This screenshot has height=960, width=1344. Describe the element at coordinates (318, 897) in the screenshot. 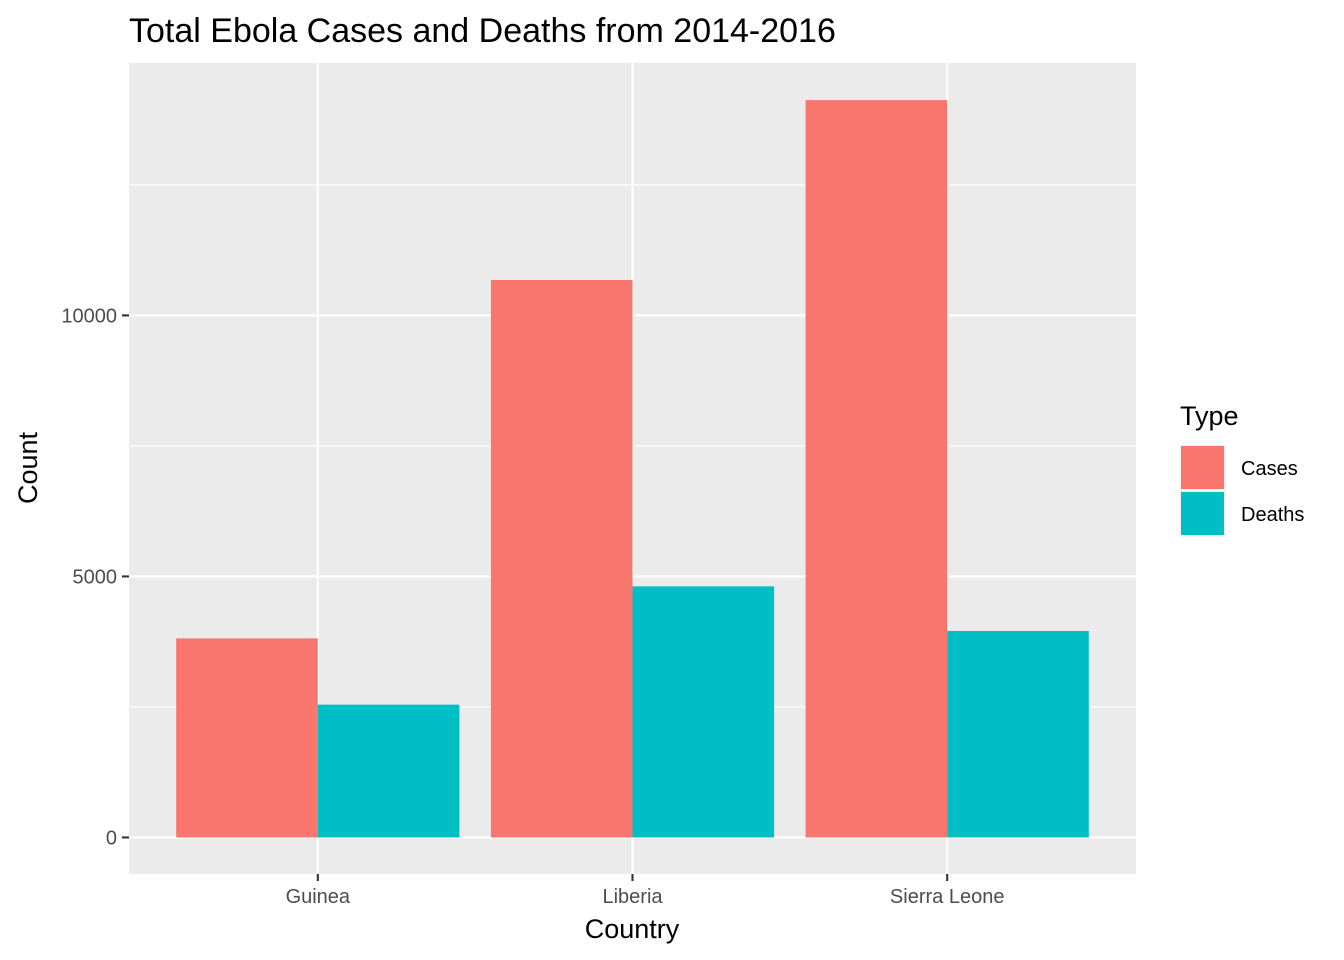

I see `x-tick-label: Guinea` at that location.